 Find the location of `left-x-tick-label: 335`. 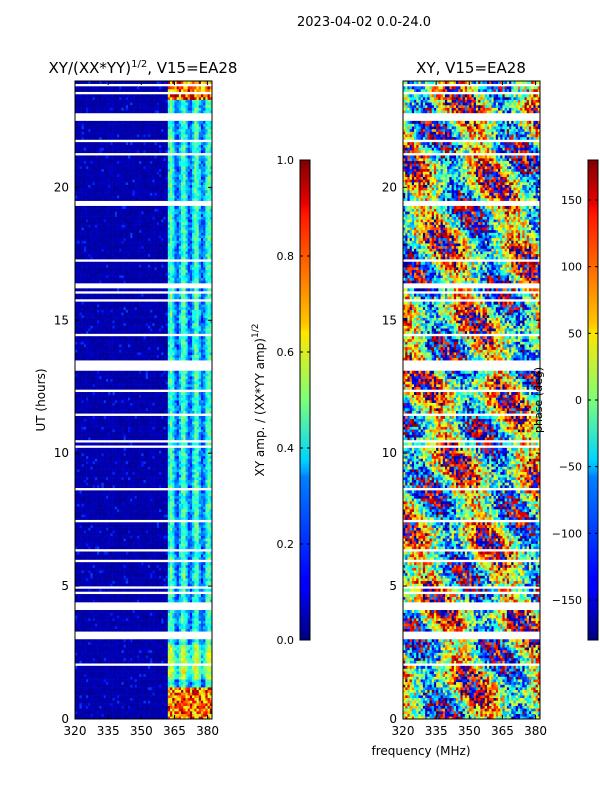

left-x-tick-label: 335 is located at coordinates (108, 731).